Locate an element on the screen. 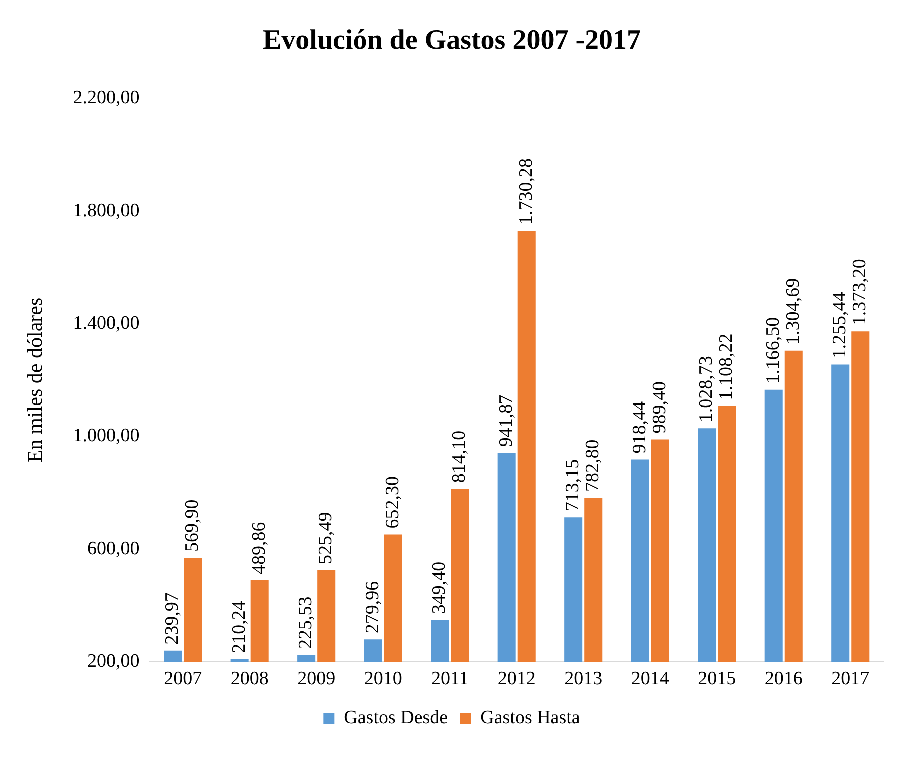 The height and width of the screenshot is (763, 904). data-label: 349,40 is located at coordinates (439, 588).